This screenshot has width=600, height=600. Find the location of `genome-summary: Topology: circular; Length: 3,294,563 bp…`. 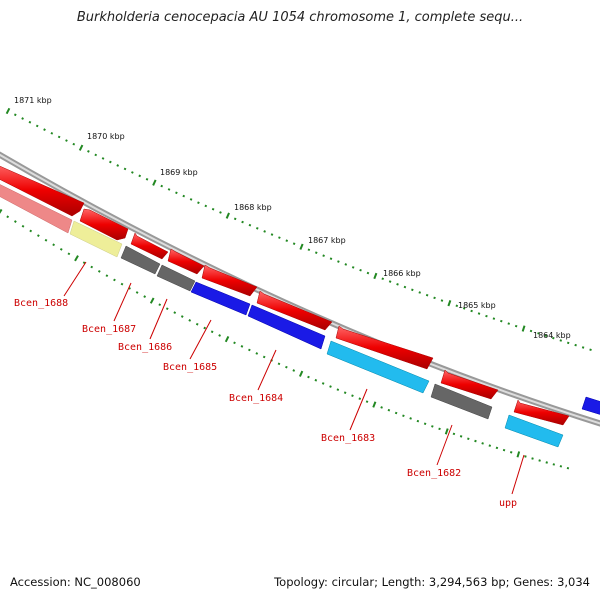

genome-summary: Topology: circular; Length: 3,294,563 bp… is located at coordinates (432, 582).